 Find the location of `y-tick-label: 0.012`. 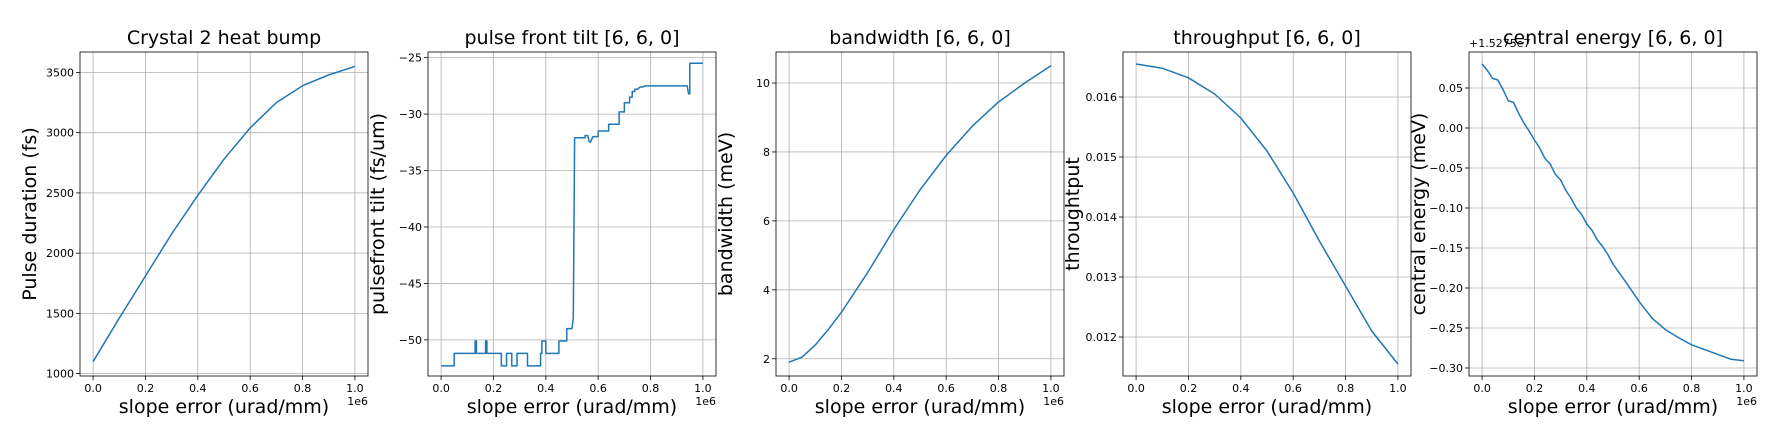

y-tick-label: 0.012 is located at coordinates (1102, 337).